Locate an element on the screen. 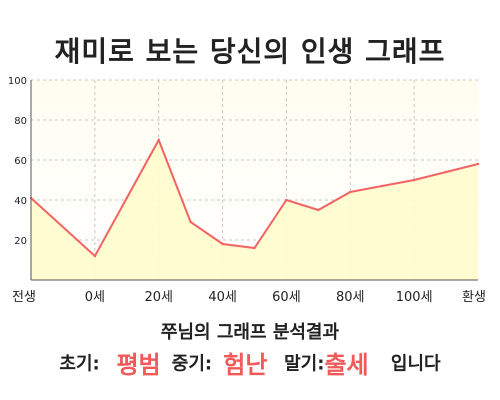 This screenshot has width=500, height=400. x-tick-label: 환생 is located at coordinates (474, 297).